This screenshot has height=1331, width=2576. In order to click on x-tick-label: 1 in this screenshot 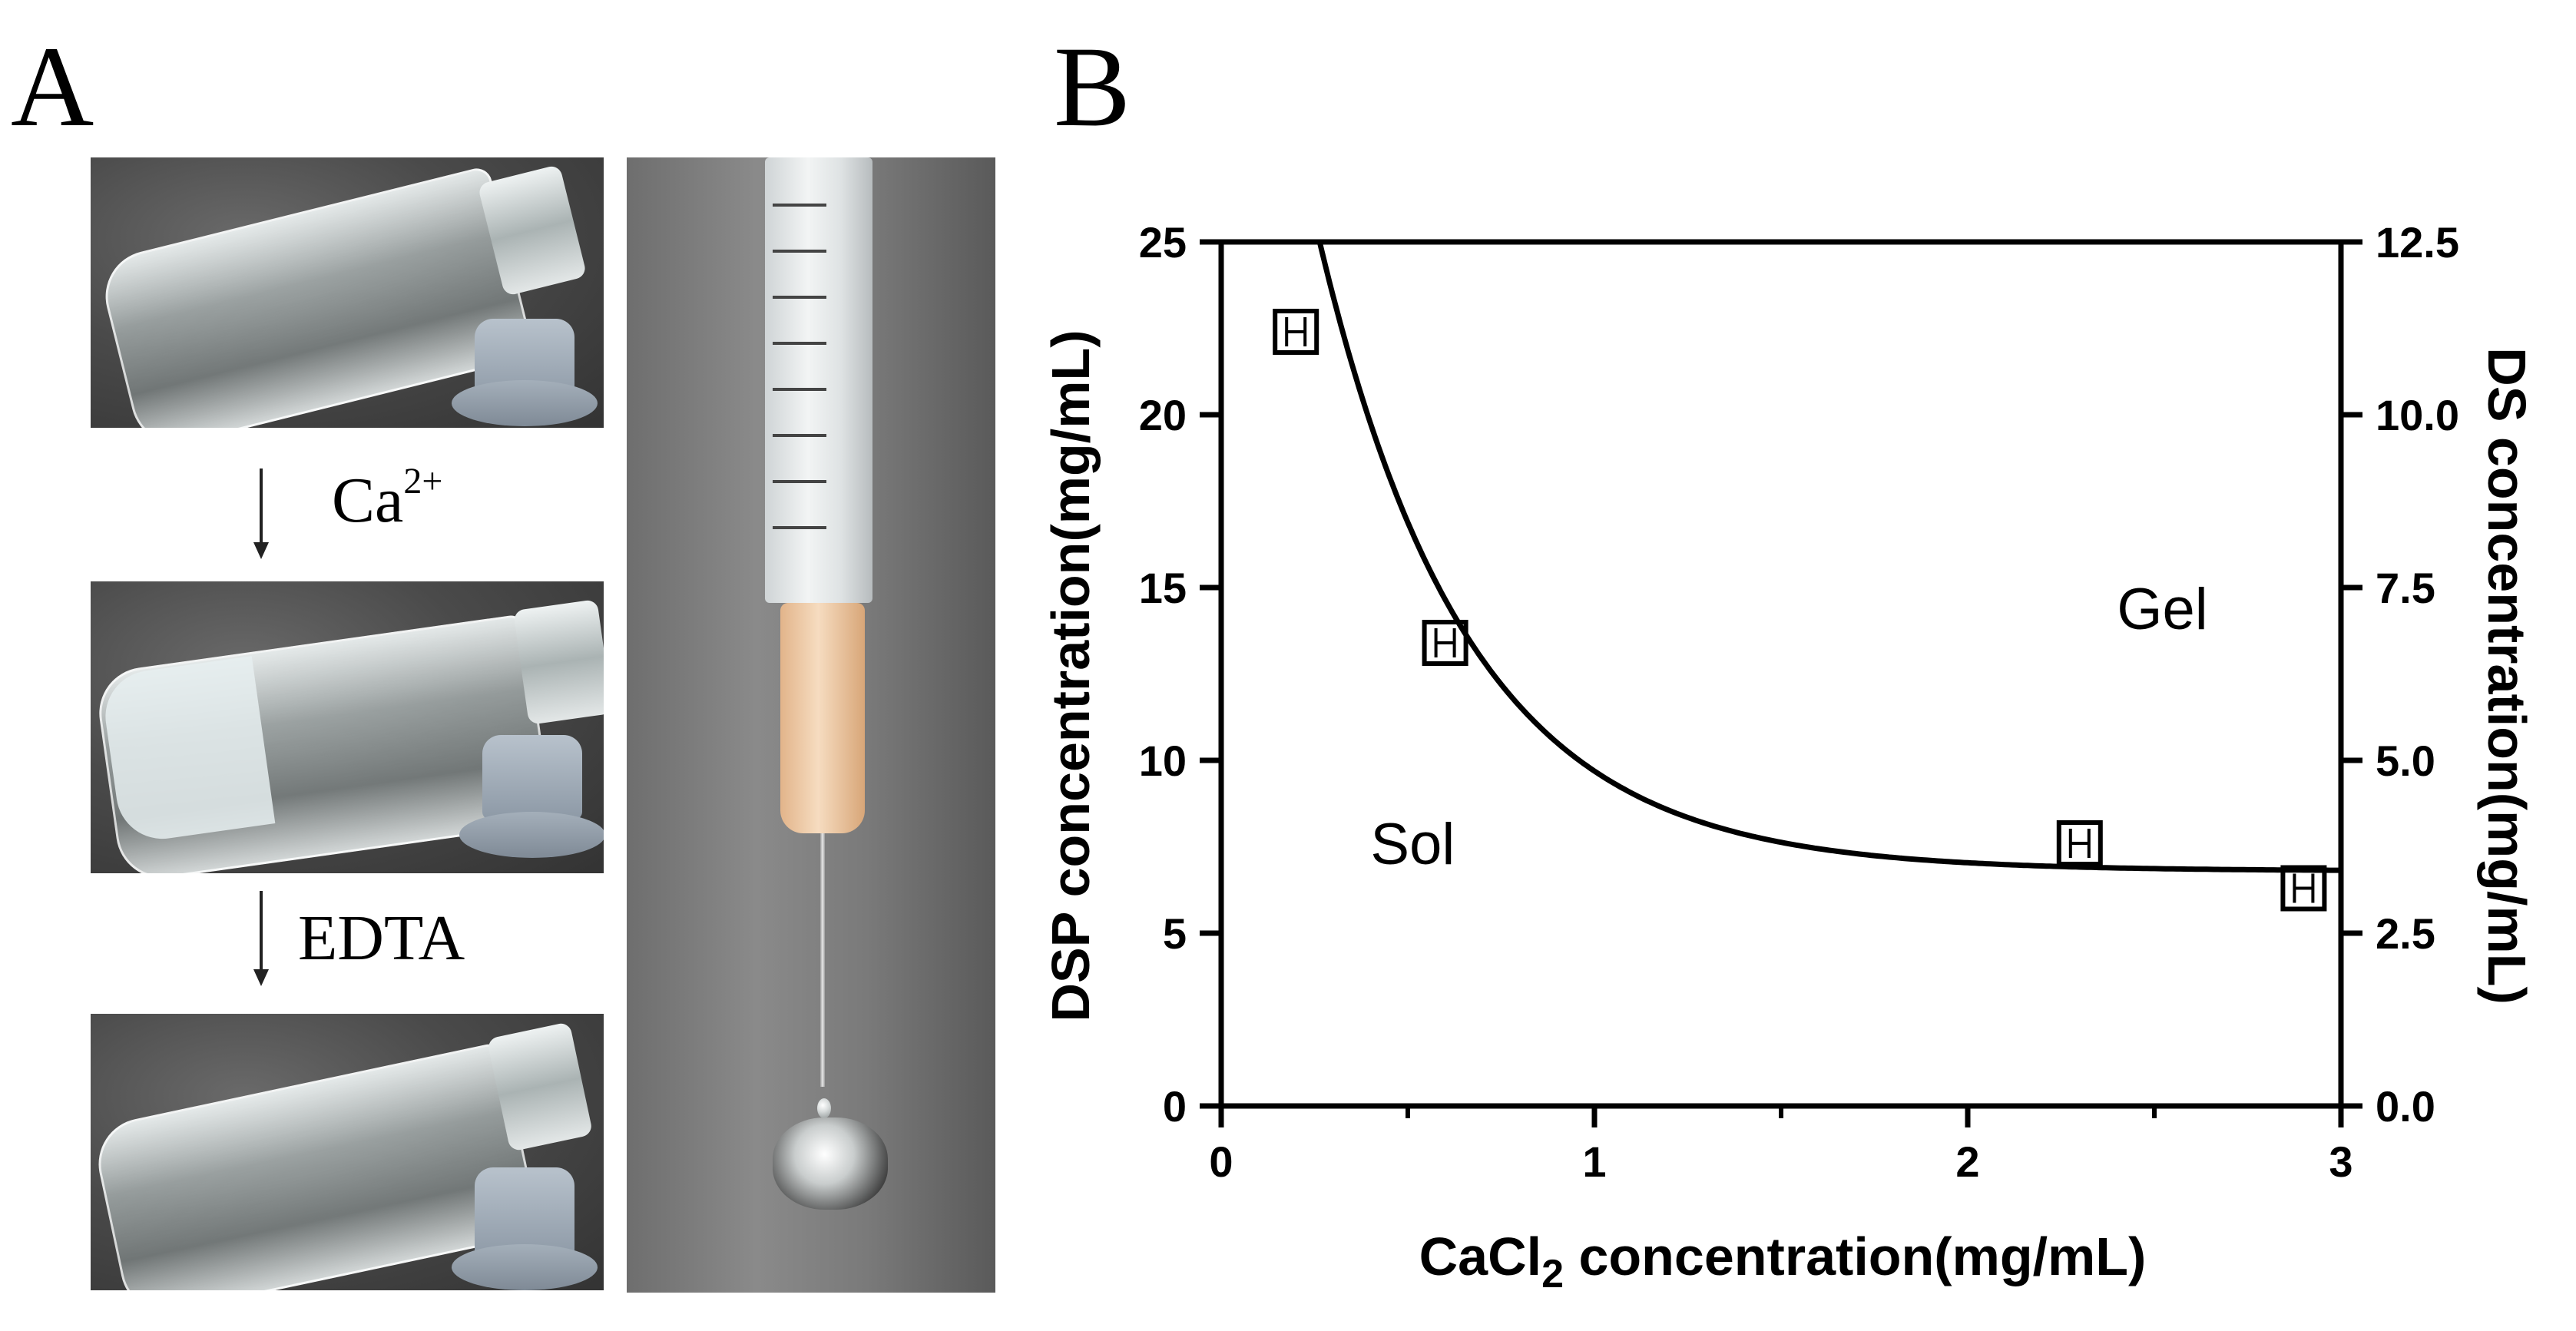, I will do `click(1594, 1161)`.